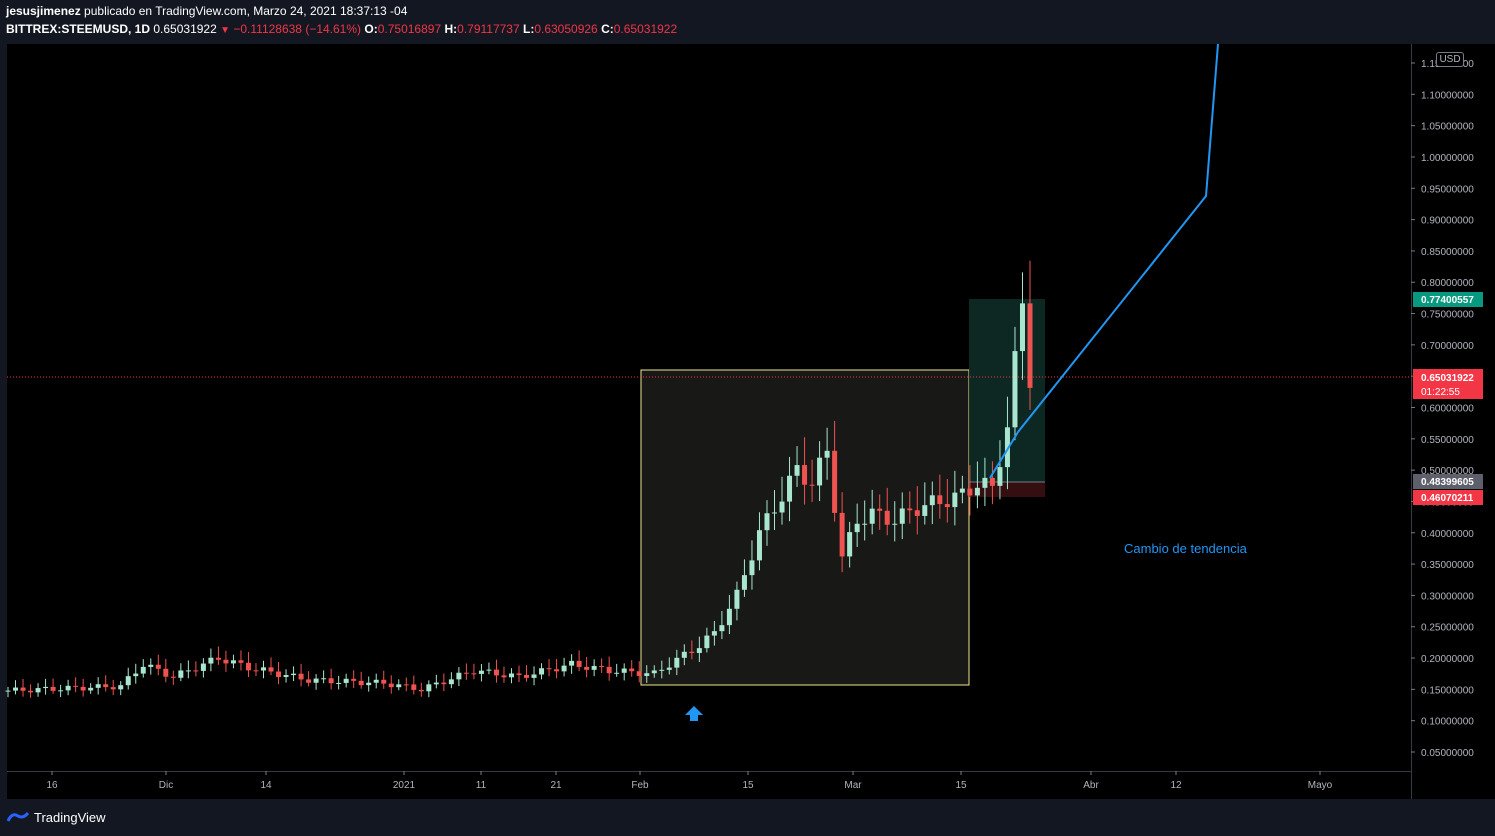 The width and height of the screenshot is (1495, 836). What do you see at coordinates (1453, 421) in the screenshot?
I see `price-axis` at bounding box center [1453, 421].